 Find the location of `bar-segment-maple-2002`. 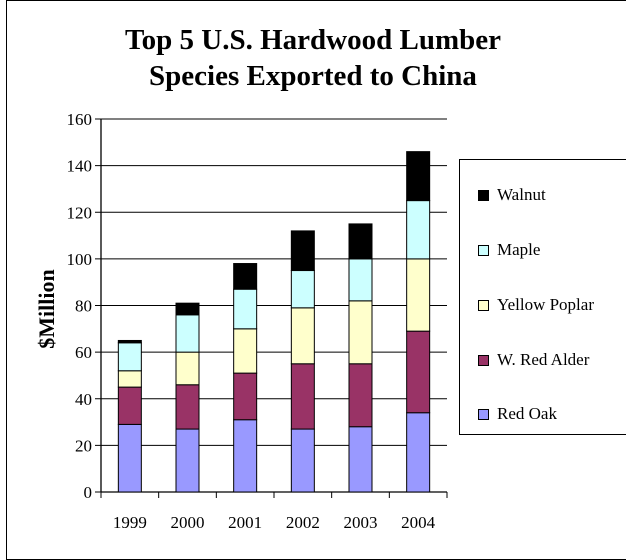

bar-segment-maple-2002 is located at coordinates (302, 289).